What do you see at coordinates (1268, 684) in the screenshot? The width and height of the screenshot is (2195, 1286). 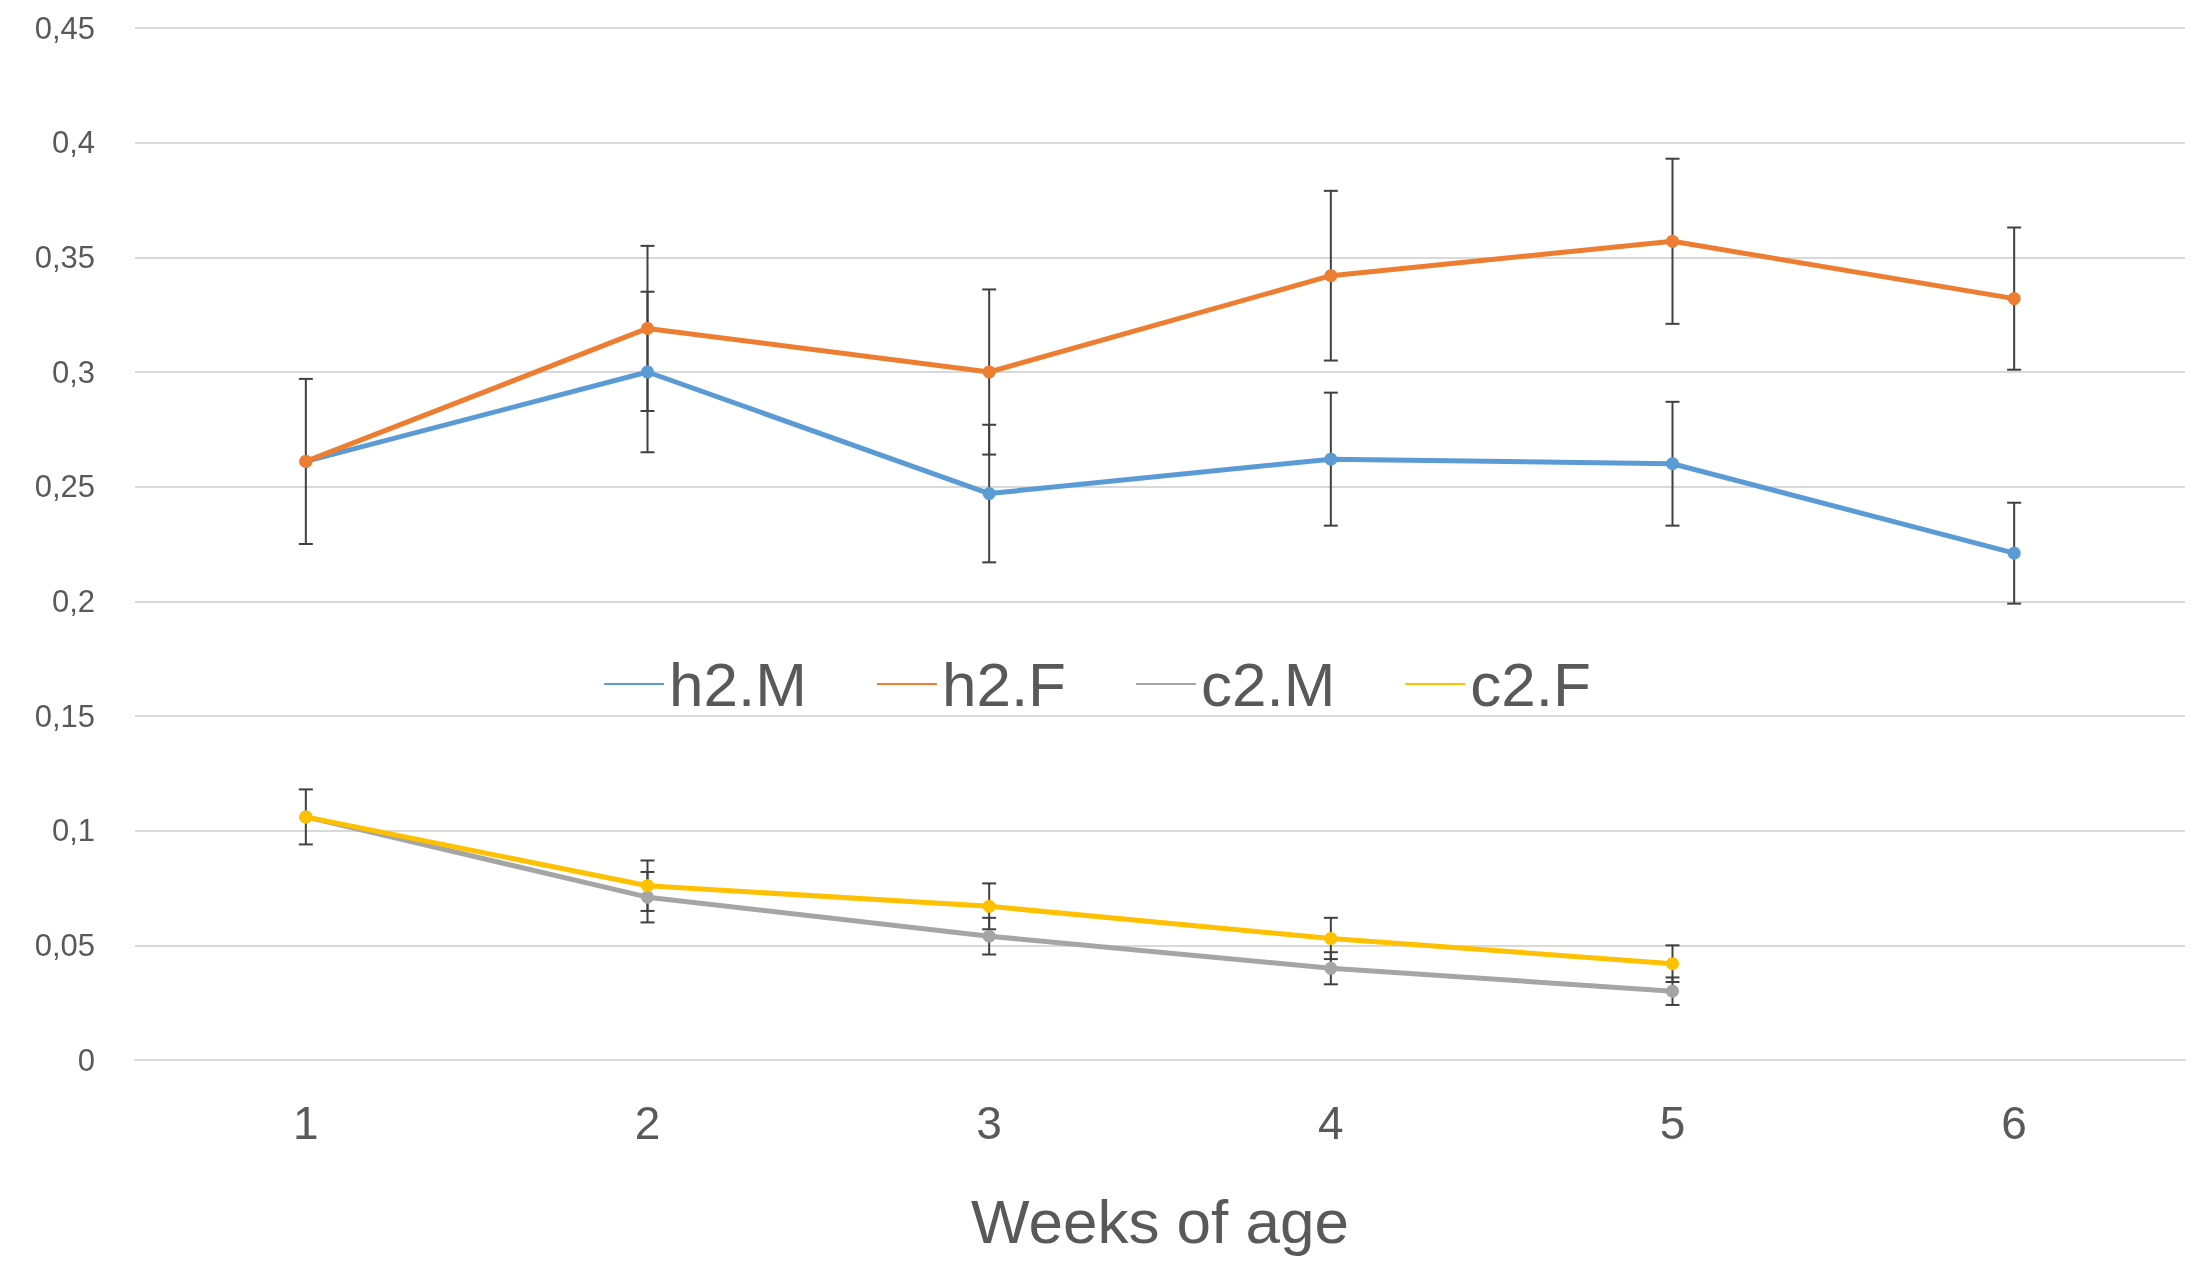 I see `legend-label: c2.M` at bounding box center [1268, 684].